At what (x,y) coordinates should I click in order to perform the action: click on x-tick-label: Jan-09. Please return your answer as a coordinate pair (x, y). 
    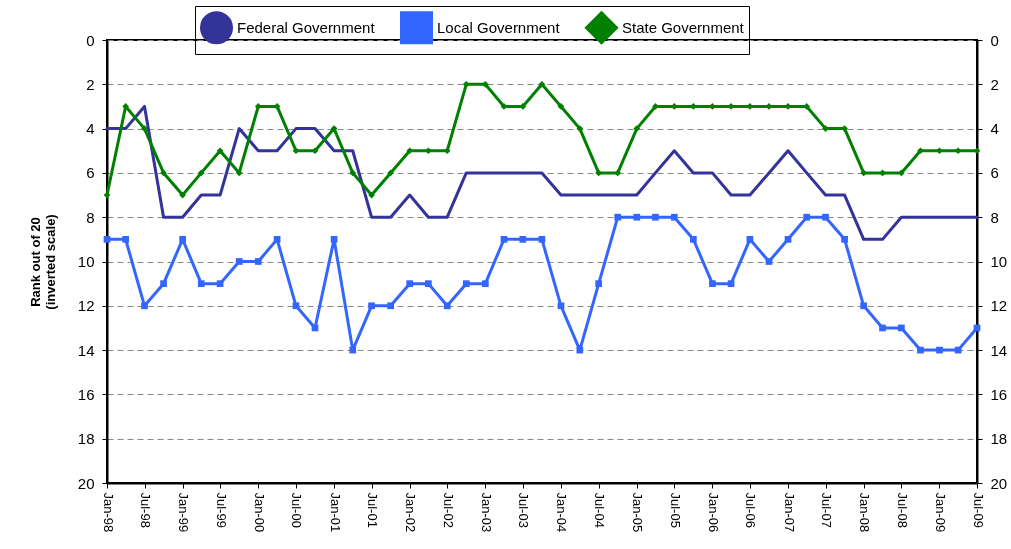
    Looking at the image, I should click on (940, 512).